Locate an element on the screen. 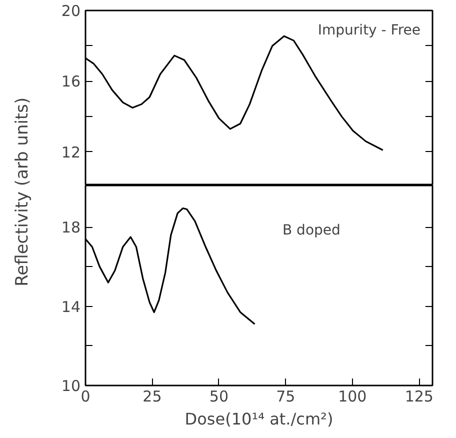  y-tick-label: 18 is located at coordinates (71, 227).